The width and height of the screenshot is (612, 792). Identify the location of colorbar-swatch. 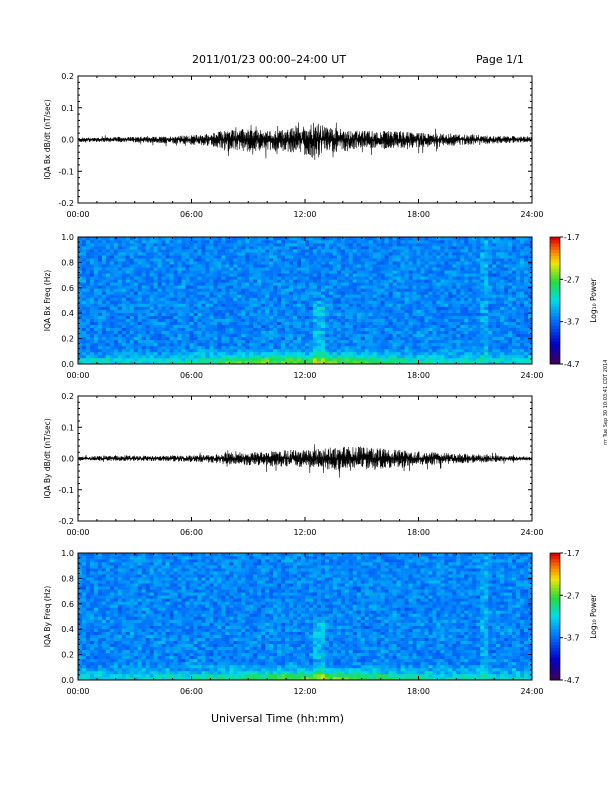
(555, 248).